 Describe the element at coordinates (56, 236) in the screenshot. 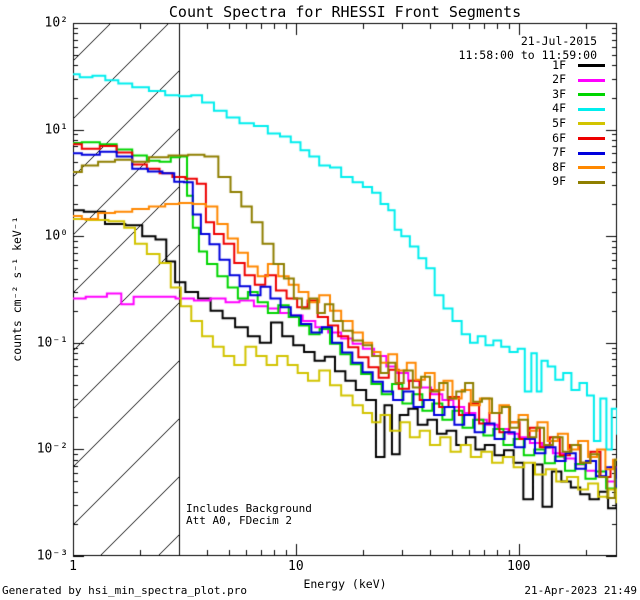

I see `y-tick-label: 10⁰` at that location.